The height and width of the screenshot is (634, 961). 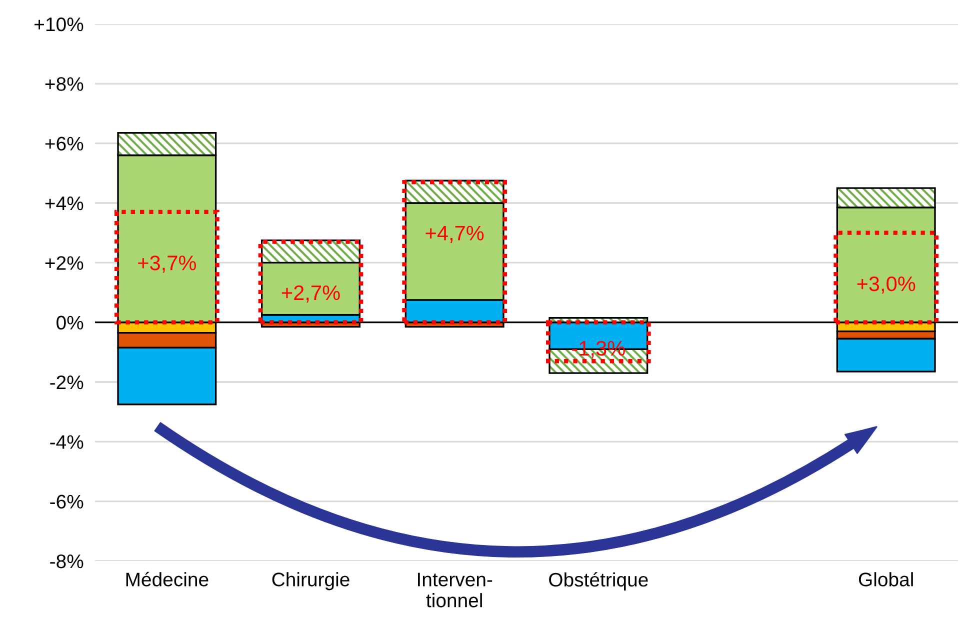 What do you see at coordinates (886, 285) in the screenshot?
I see `data-label: +3,0%` at bounding box center [886, 285].